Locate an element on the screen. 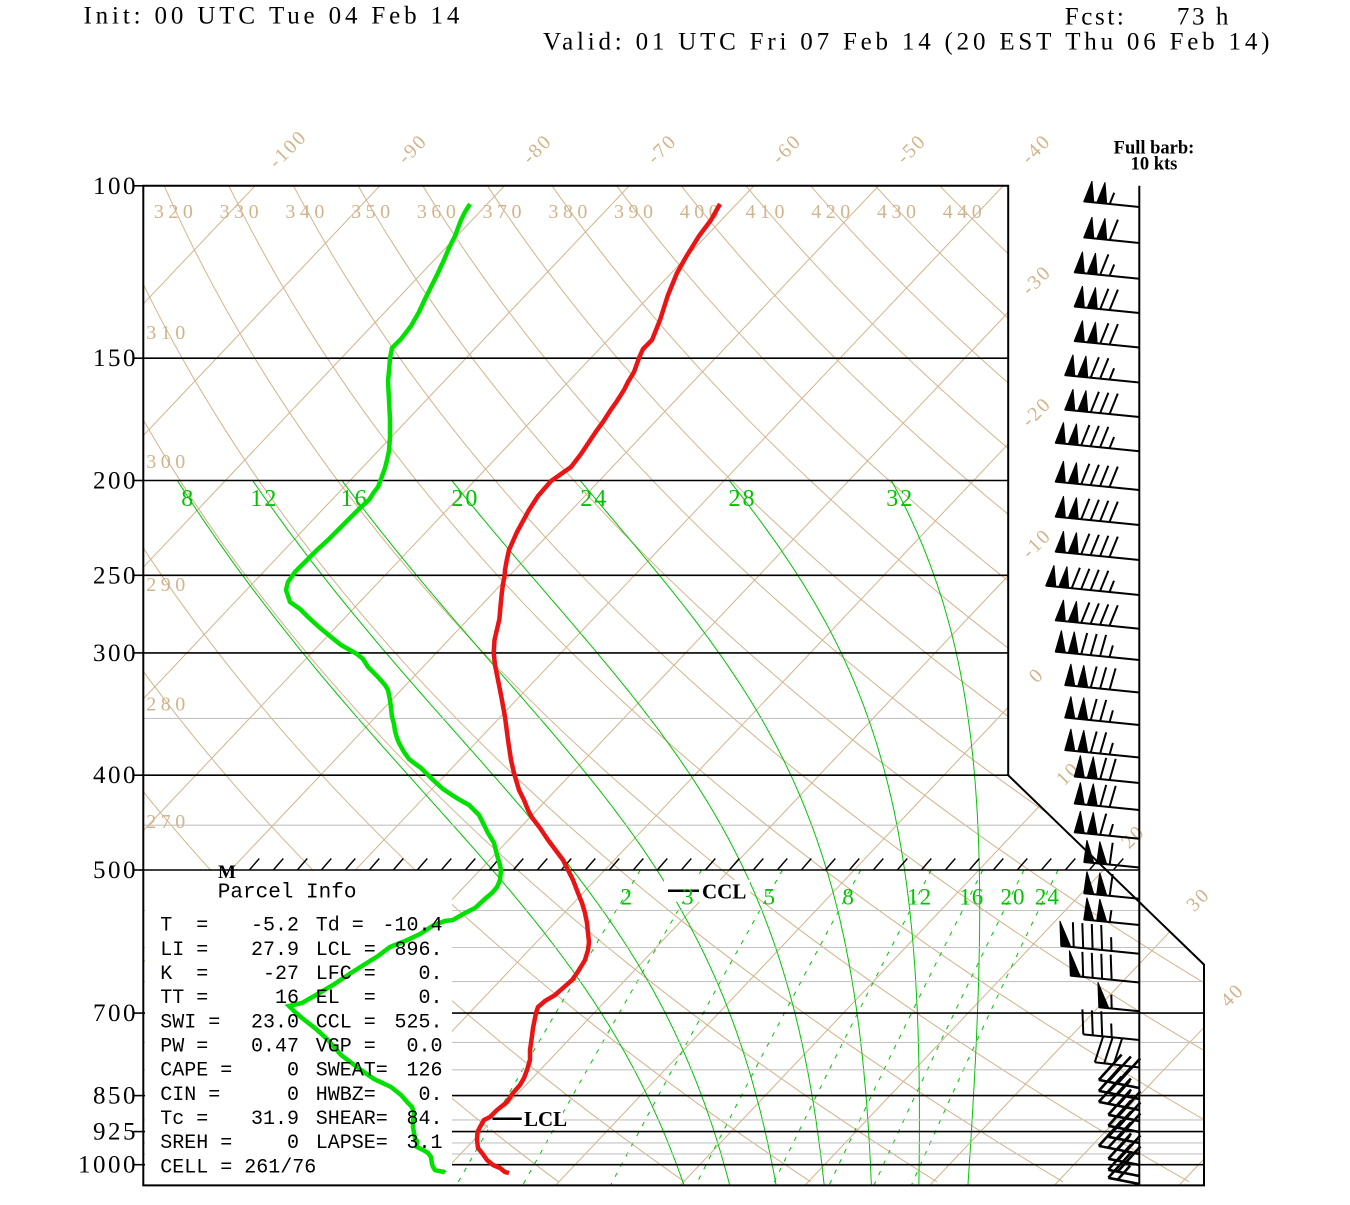  svg-text: -5.2 is located at coordinates (275, 926).